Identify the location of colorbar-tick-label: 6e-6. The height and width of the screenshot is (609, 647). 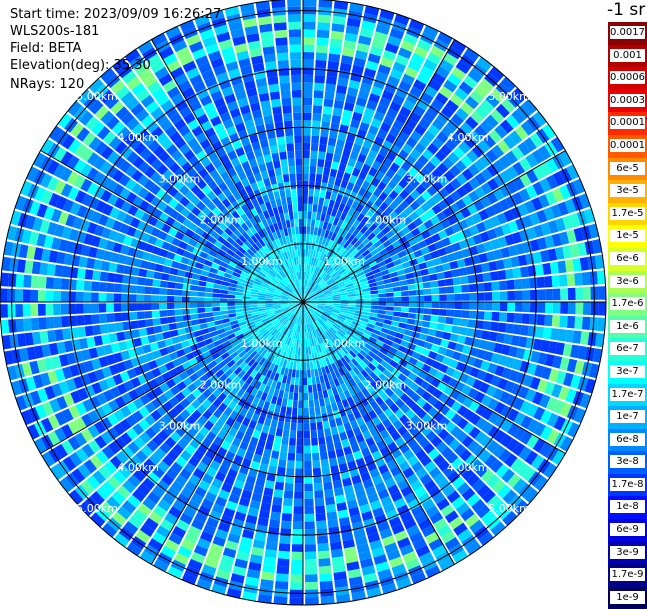
(627, 258).